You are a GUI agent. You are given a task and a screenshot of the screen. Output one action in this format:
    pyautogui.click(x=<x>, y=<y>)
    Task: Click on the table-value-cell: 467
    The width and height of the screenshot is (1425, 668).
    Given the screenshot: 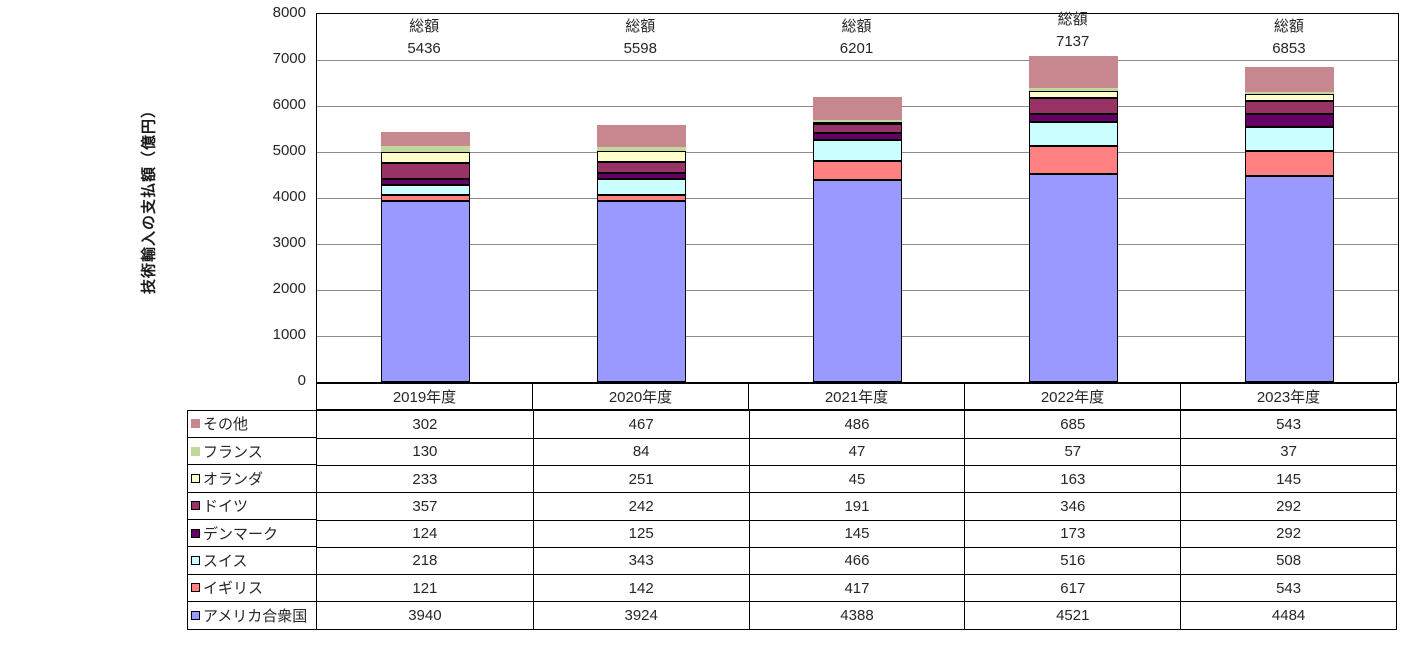 What is the action you would take?
    pyautogui.click(x=640, y=424)
    